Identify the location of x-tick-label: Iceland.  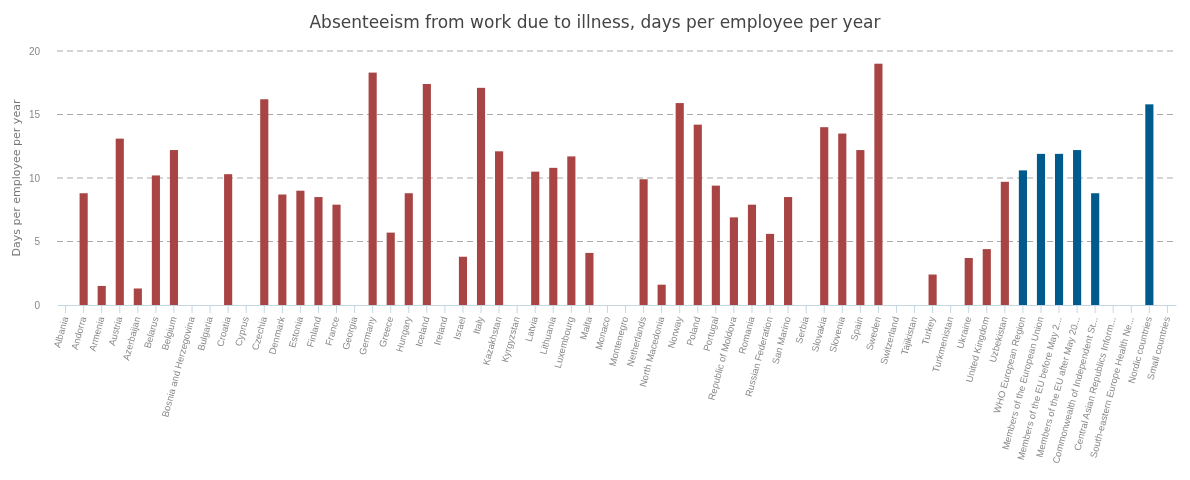
(422, 331).